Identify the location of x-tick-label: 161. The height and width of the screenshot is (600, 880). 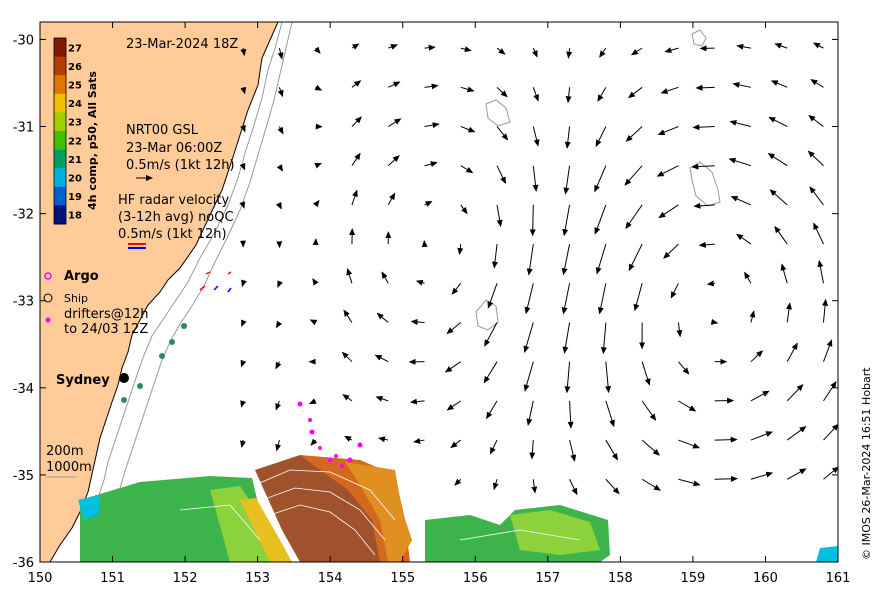
(838, 578).